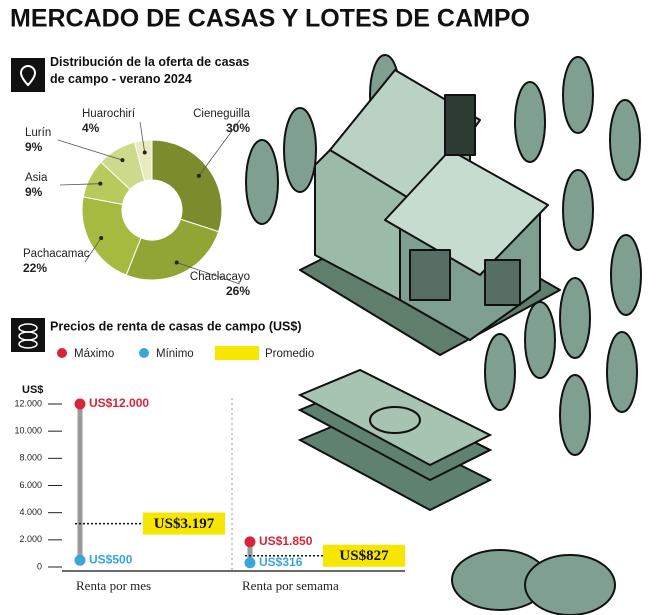  What do you see at coordinates (270, 19) in the screenshot?
I see `page-title: MERCADO DE CASAS Y LOTES DE CAMPO` at bounding box center [270, 19].